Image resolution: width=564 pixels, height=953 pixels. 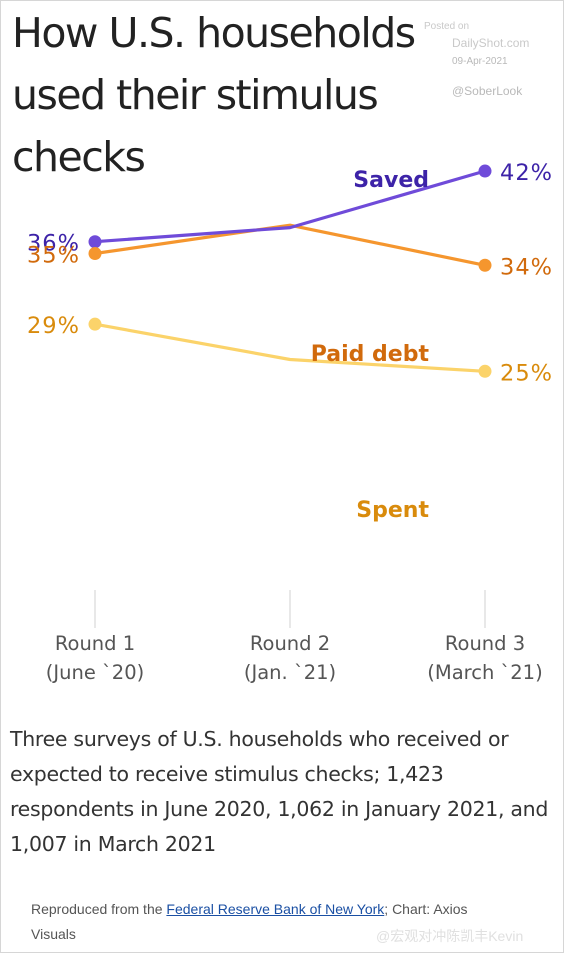 I want to click on watermark-posted: Posted on, so click(x=447, y=26).